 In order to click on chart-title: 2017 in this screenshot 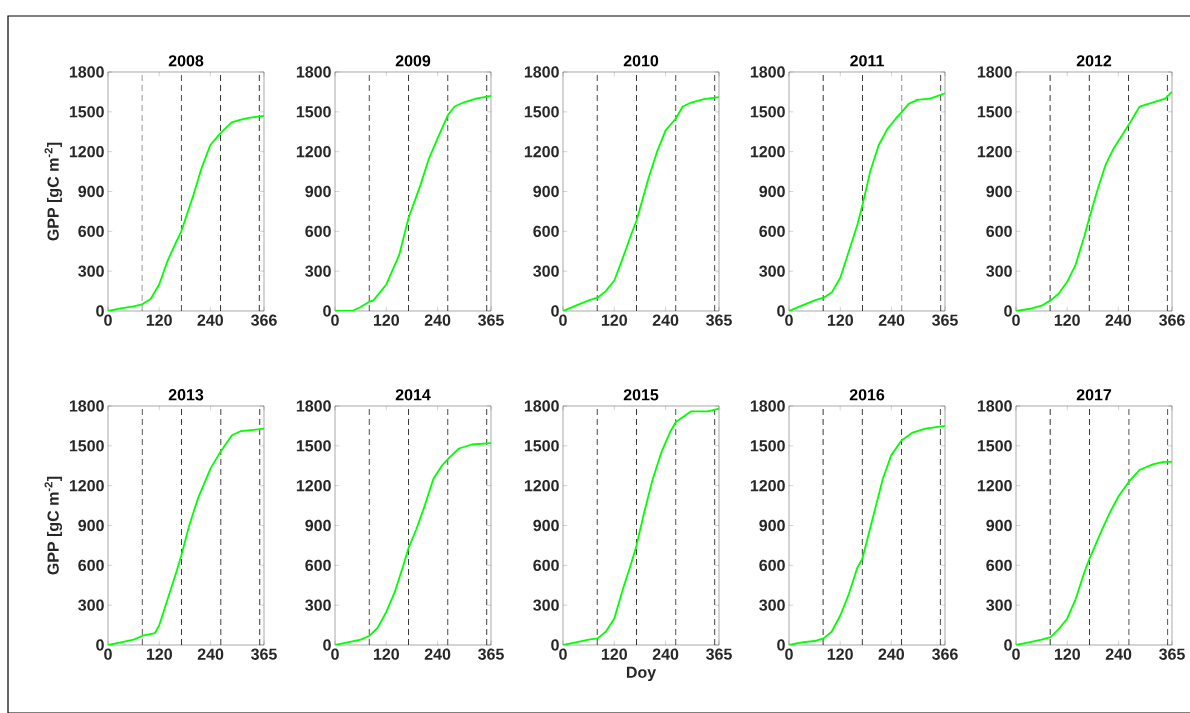, I will do `click(1094, 395)`.